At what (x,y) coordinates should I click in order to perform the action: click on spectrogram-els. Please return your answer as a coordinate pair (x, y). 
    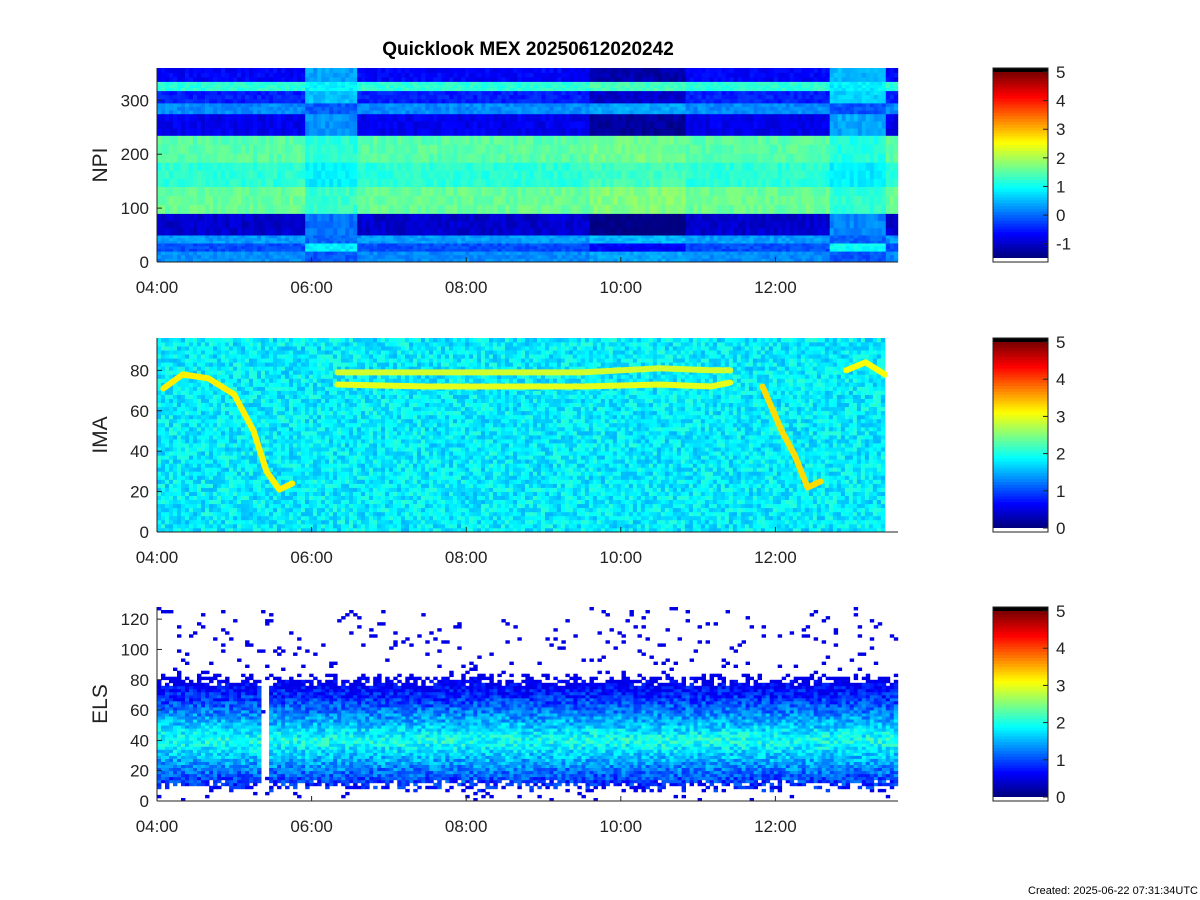
    Looking at the image, I should click on (528, 704).